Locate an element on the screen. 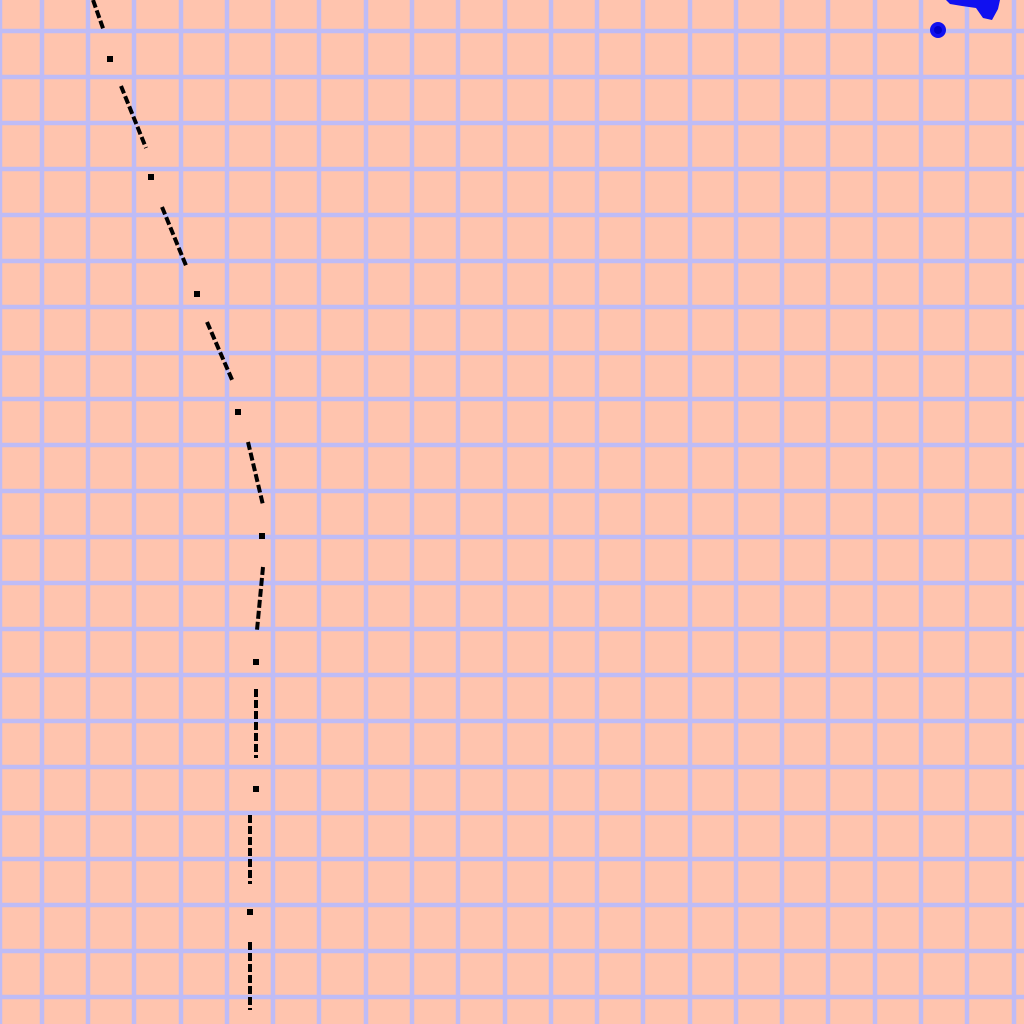 The width and height of the screenshot is (1024, 1024). water-feature is located at coordinates (965, 19).